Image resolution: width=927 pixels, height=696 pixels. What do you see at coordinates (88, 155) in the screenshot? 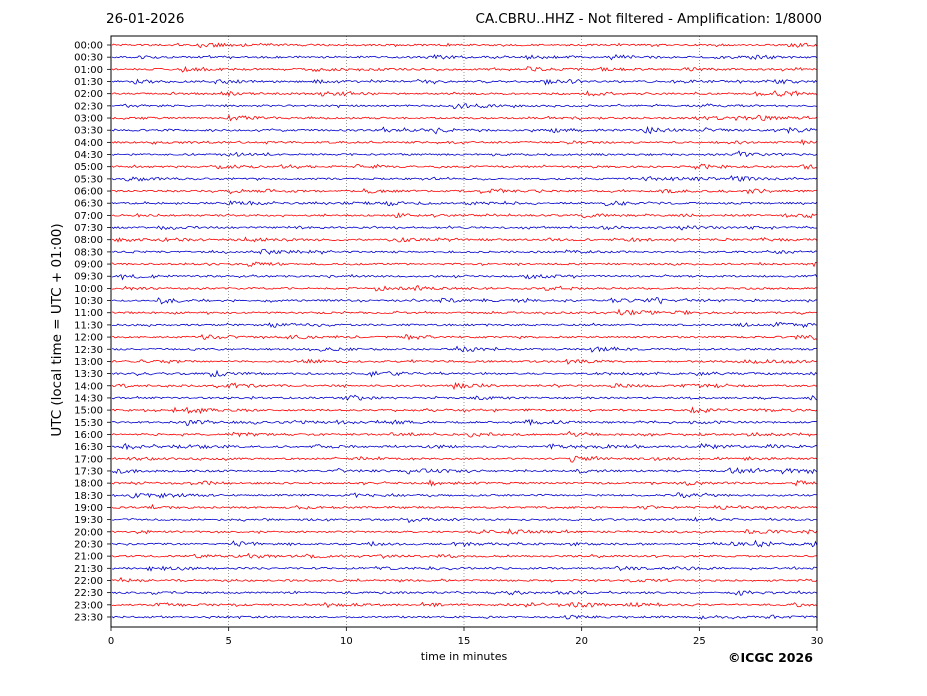
I see `row-label: 04:30` at bounding box center [88, 155].